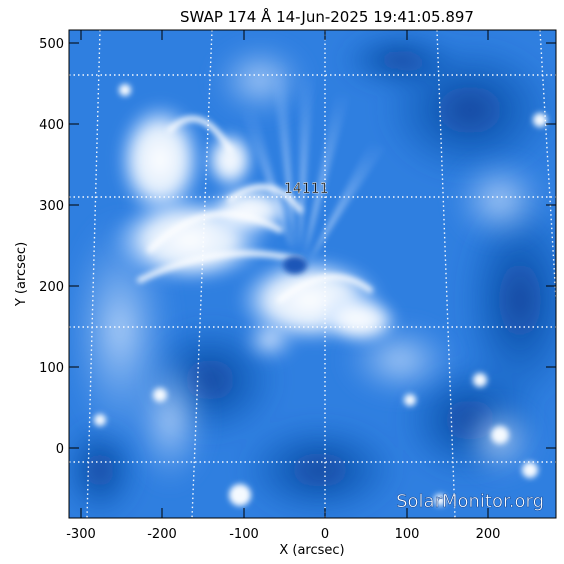 This screenshot has width=564, height=564. I want to click on active-region-label: 14111, so click(306, 189).